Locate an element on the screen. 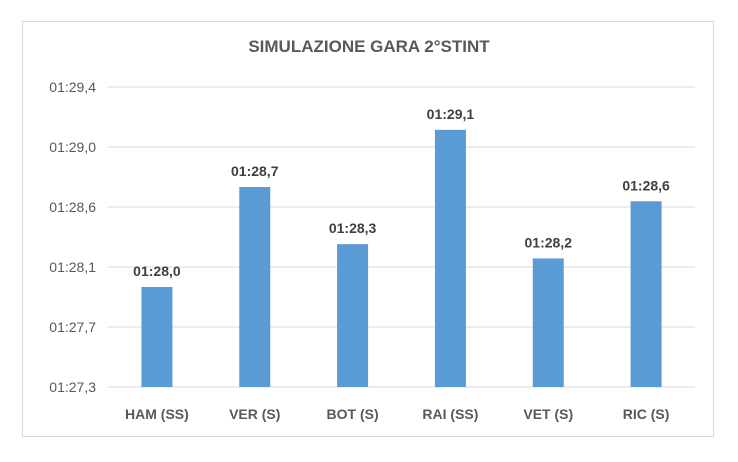 The width and height of the screenshot is (738, 462). x-category-label: VER (S) is located at coordinates (254, 414).